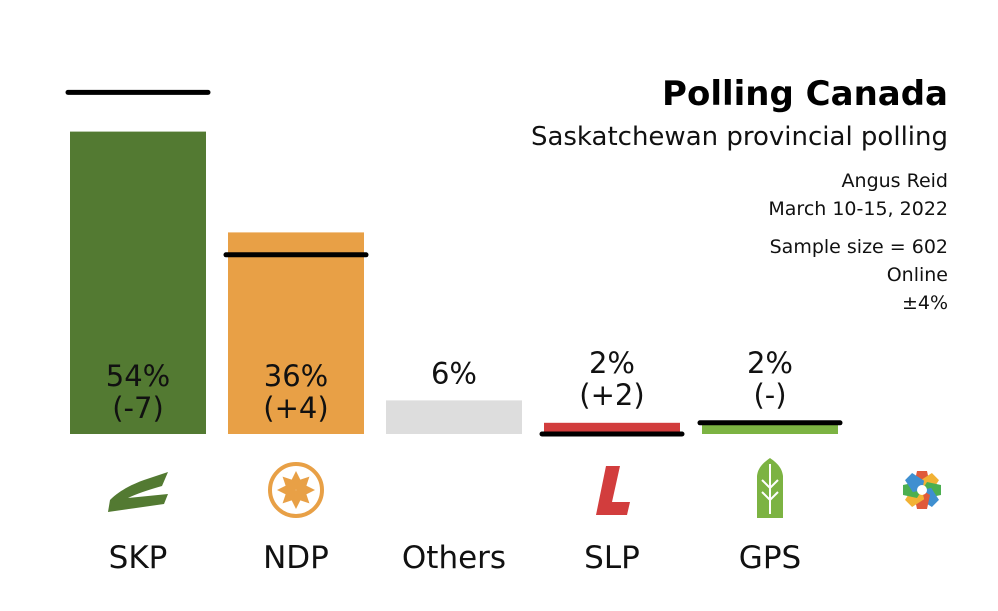  What do you see at coordinates (138, 282) in the screenshot?
I see `bar-skp` at bounding box center [138, 282].